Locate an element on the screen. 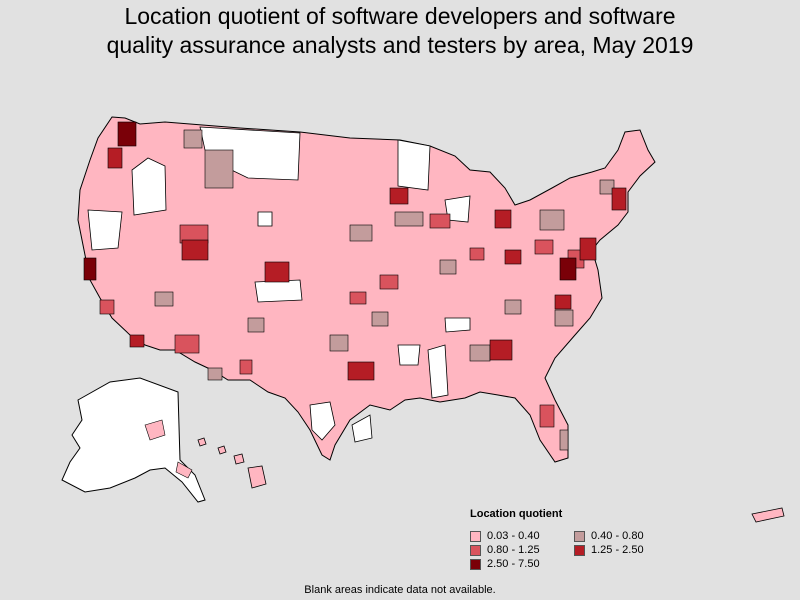  legend-item-2: 0.80 - 1.25 is located at coordinates (522, 550).